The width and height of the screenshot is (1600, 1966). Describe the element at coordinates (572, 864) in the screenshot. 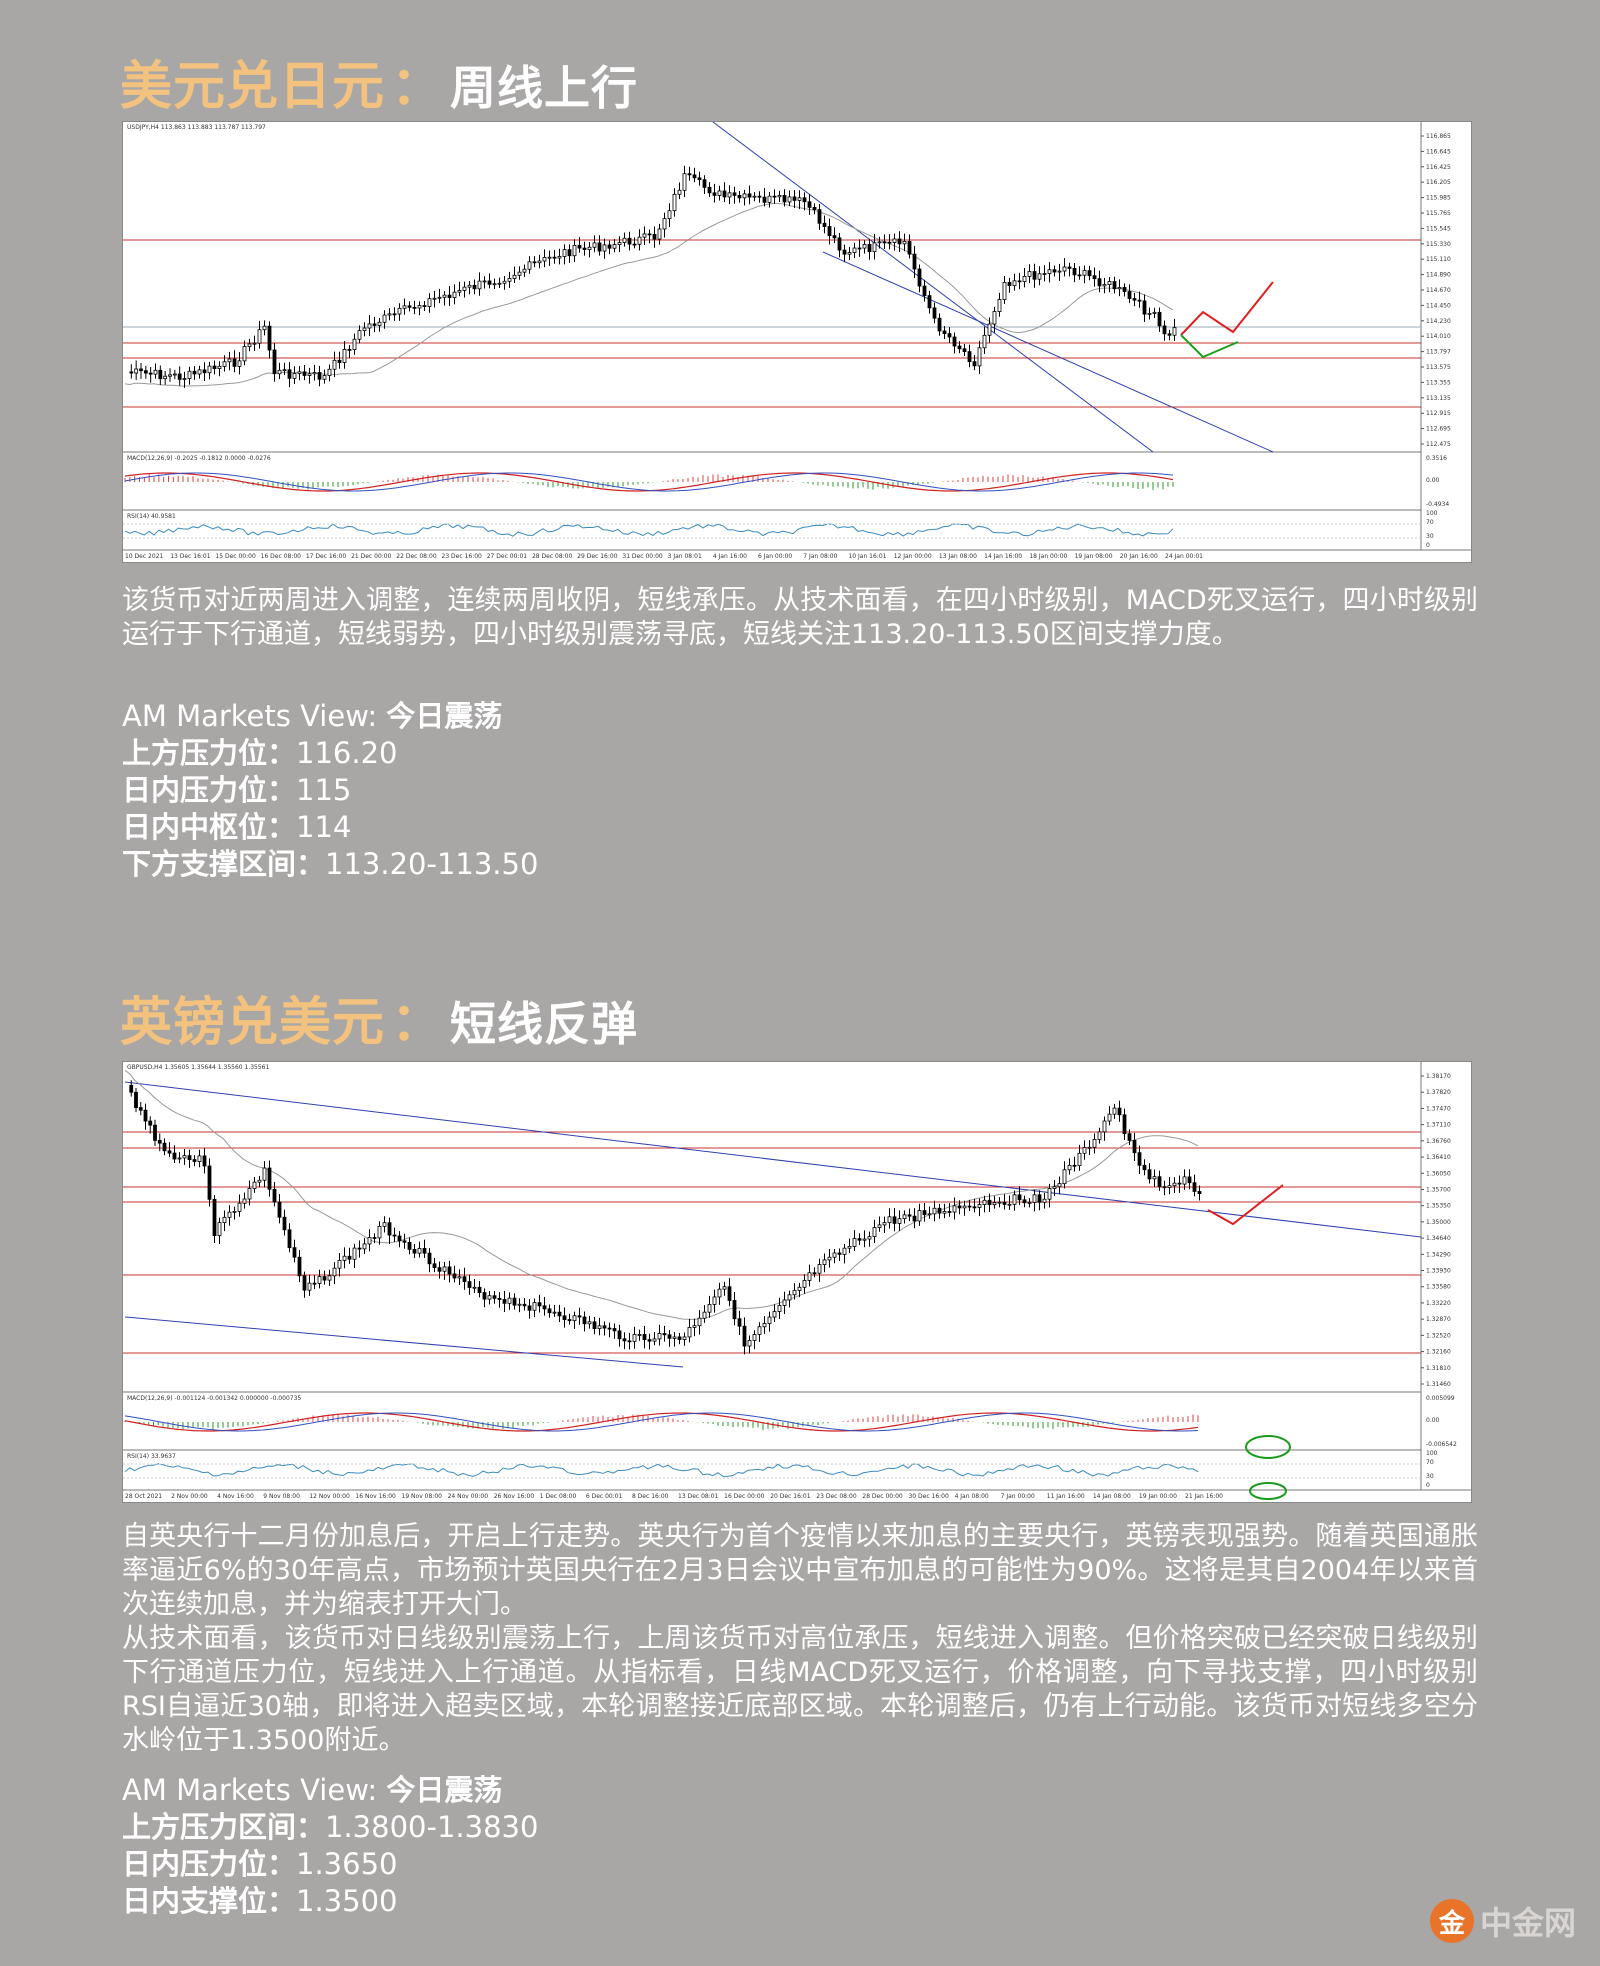

I see `level-row: 下方支撑区间：113.20-113.50` at that location.